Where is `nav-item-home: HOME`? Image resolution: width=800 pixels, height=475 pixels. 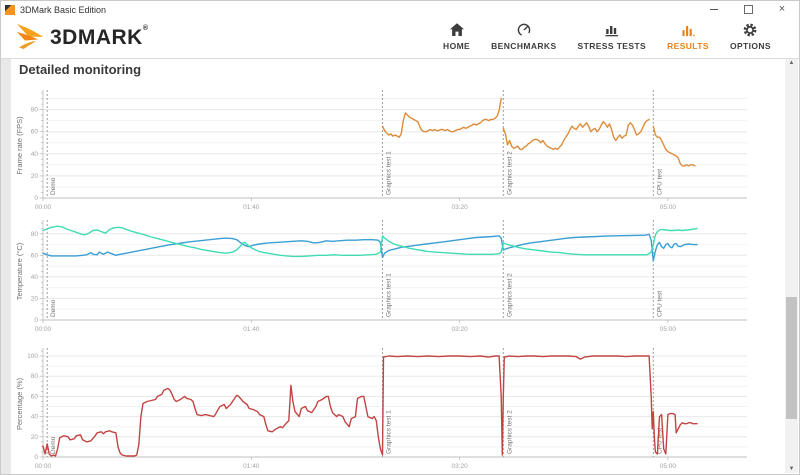 nav-item-home: HOME is located at coordinates (456, 36).